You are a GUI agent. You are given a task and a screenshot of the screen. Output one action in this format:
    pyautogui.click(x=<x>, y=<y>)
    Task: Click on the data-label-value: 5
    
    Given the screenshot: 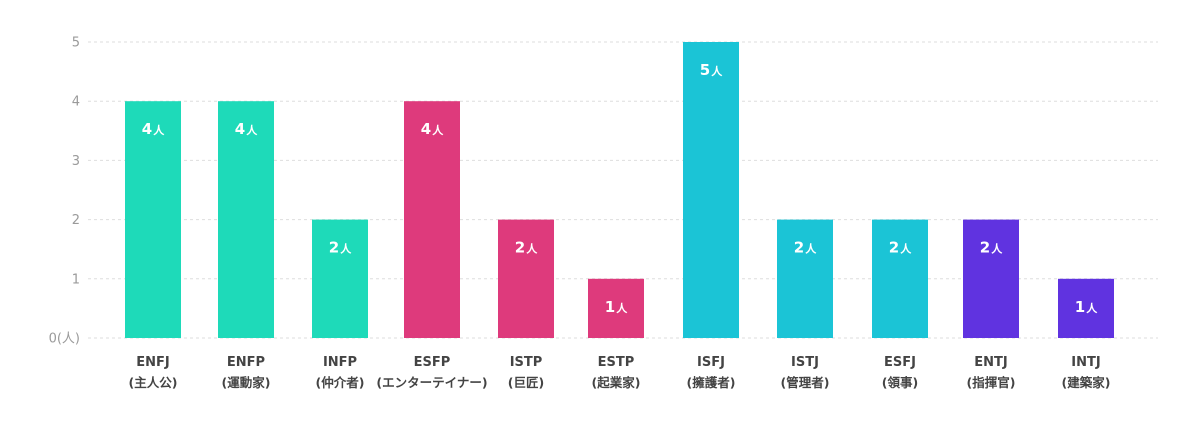 What is the action you would take?
    pyautogui.click(x=705, y=70)
    